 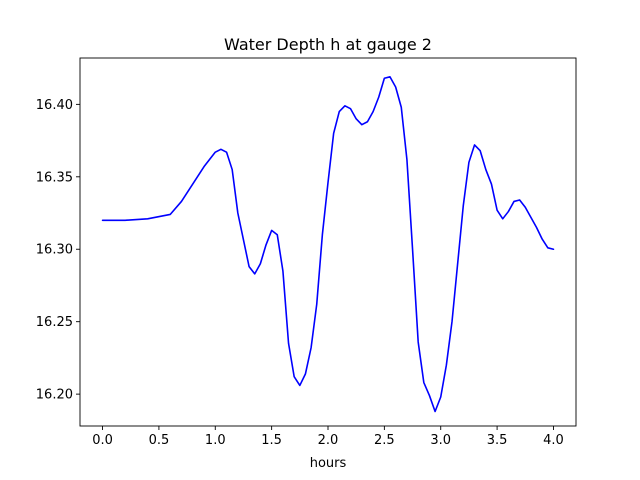 What do you see at coordinates (159, 440) in the screenshot?
I see `x-tick-label: 0.5` at bounding box center [159, 440].